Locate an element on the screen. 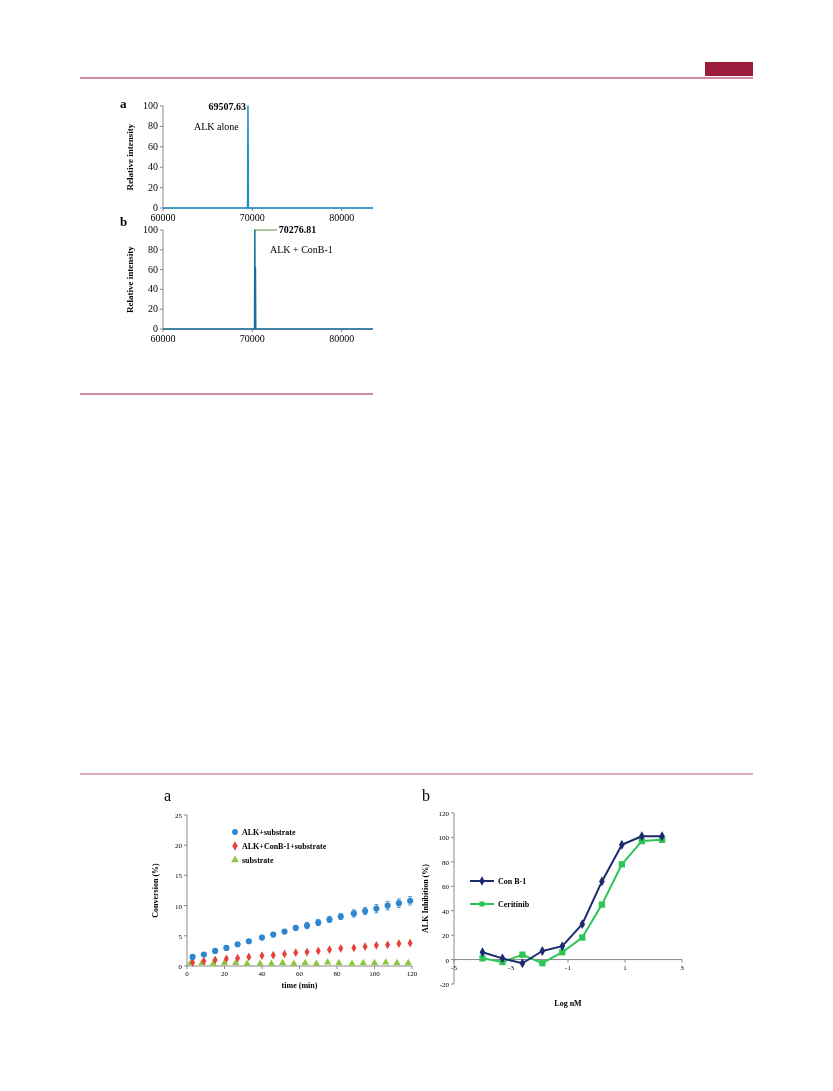 This screenshot has height=1091, width=833. annotation: 69507.63 is located at coordinates (227, 106).